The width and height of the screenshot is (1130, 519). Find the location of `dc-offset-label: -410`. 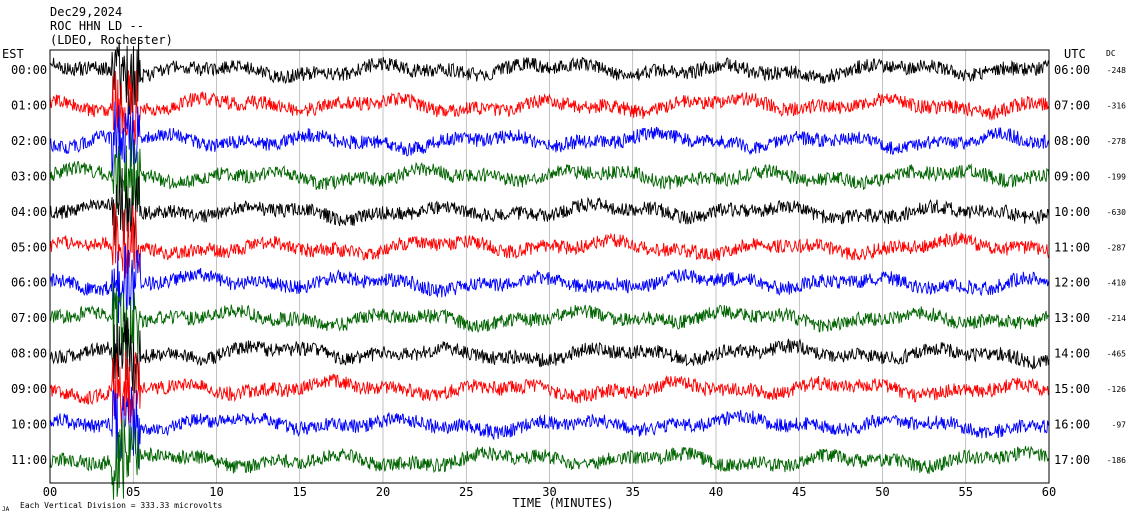

dc-offset-label: -410 is located at coordinates (1116, 283).